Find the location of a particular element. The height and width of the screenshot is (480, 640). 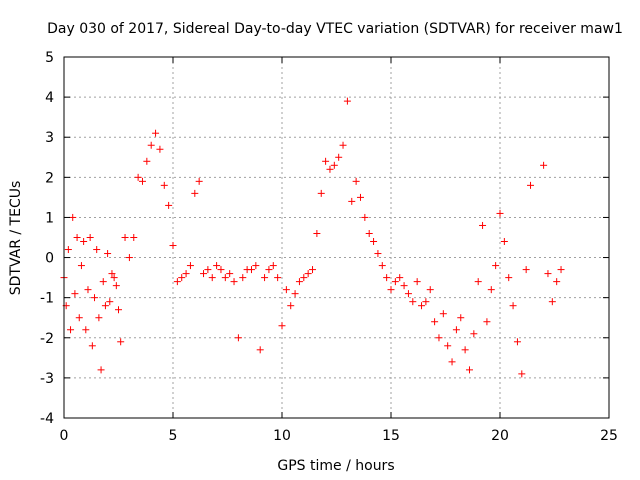

y-tick-label: 4 is located at coordinates (49, 98).